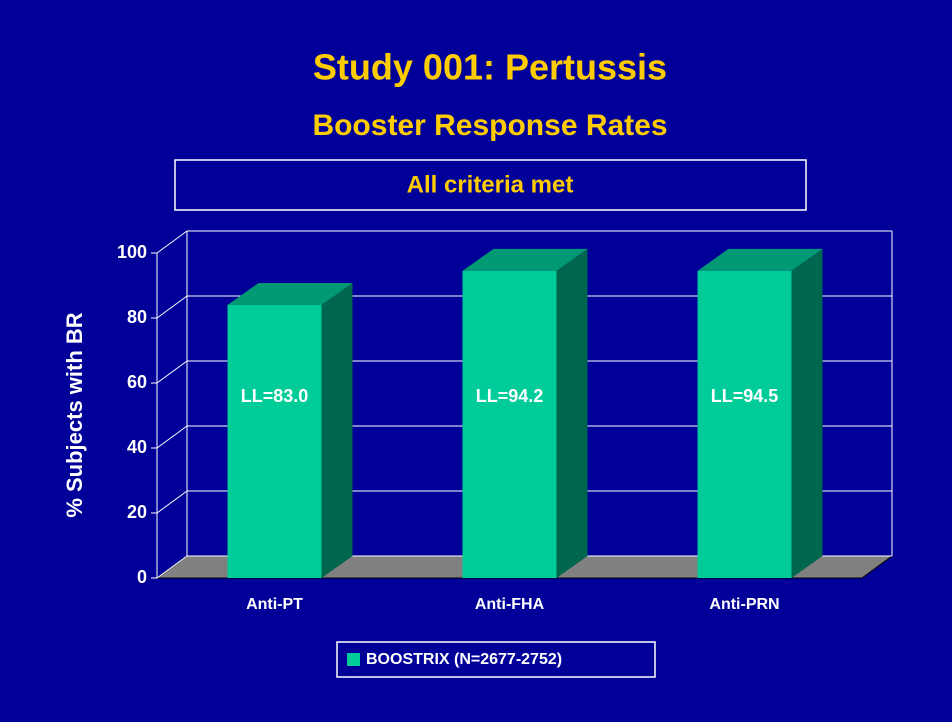 This screenshot has height=722, width=952. What do you see at coordinates (744, 604) in the screenshot?
I see `x-tick-label: Anti-PRN` at bounding box center [744, 604].